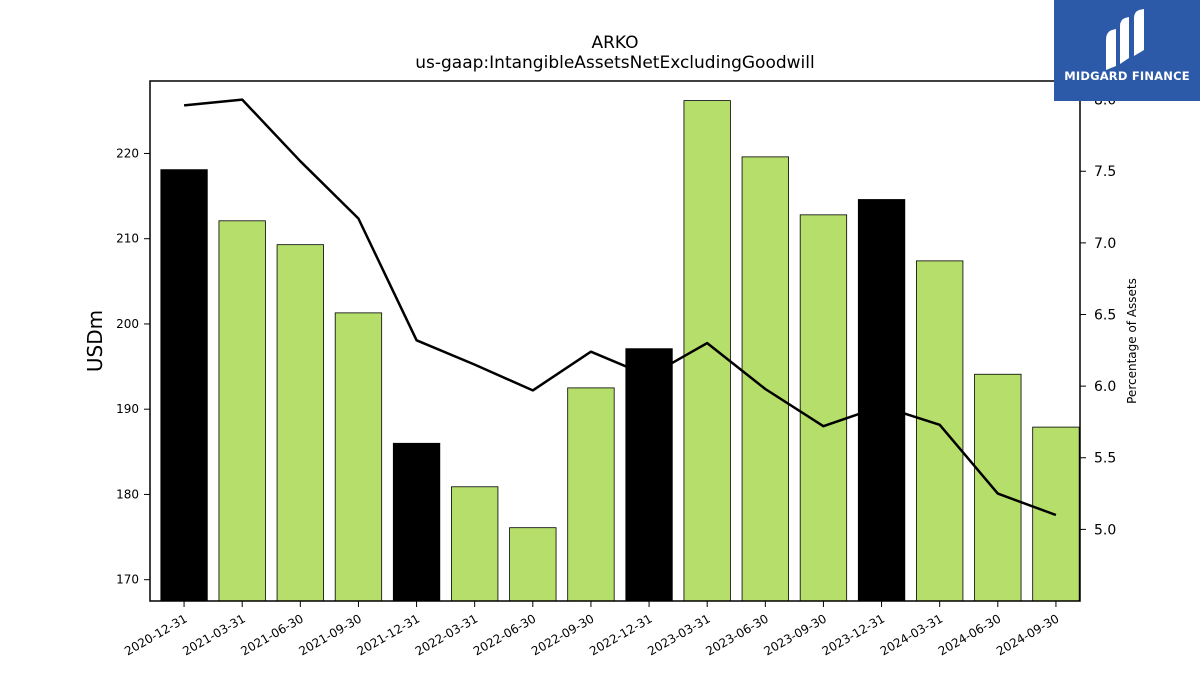 This screenshot has width=1200, height=675. What do you see at coordinates (127, 580) in the screenshot?
I see `y-tick-label: 170` at bounding box center [127, 580].